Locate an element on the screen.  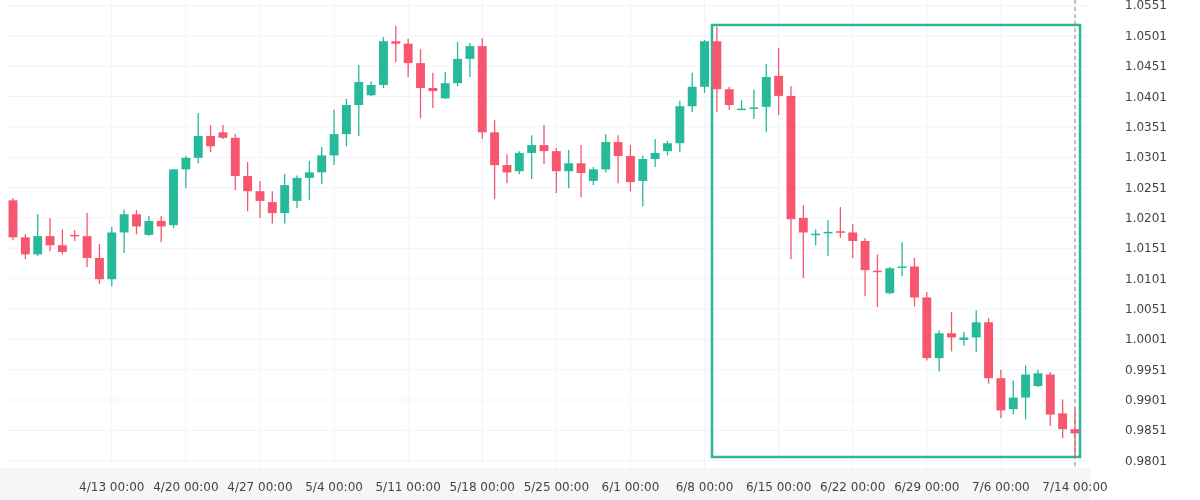
x-tick-label: 5/25 00:00 is located at coordinates (556, 487).